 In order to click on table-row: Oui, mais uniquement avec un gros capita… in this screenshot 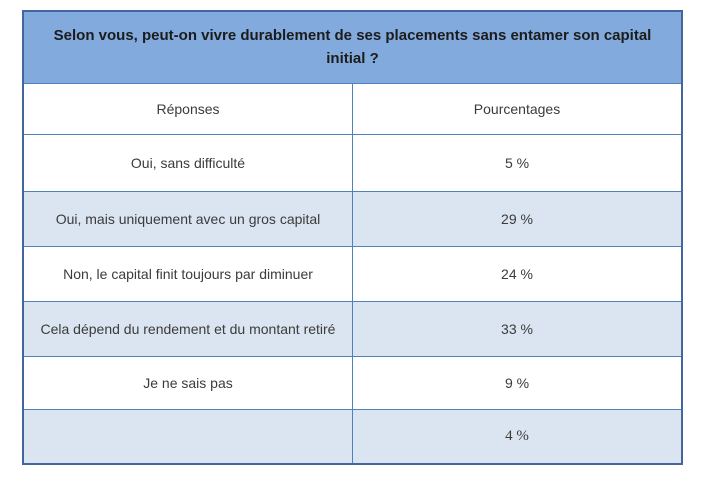, I will do `click(352, 218)`.